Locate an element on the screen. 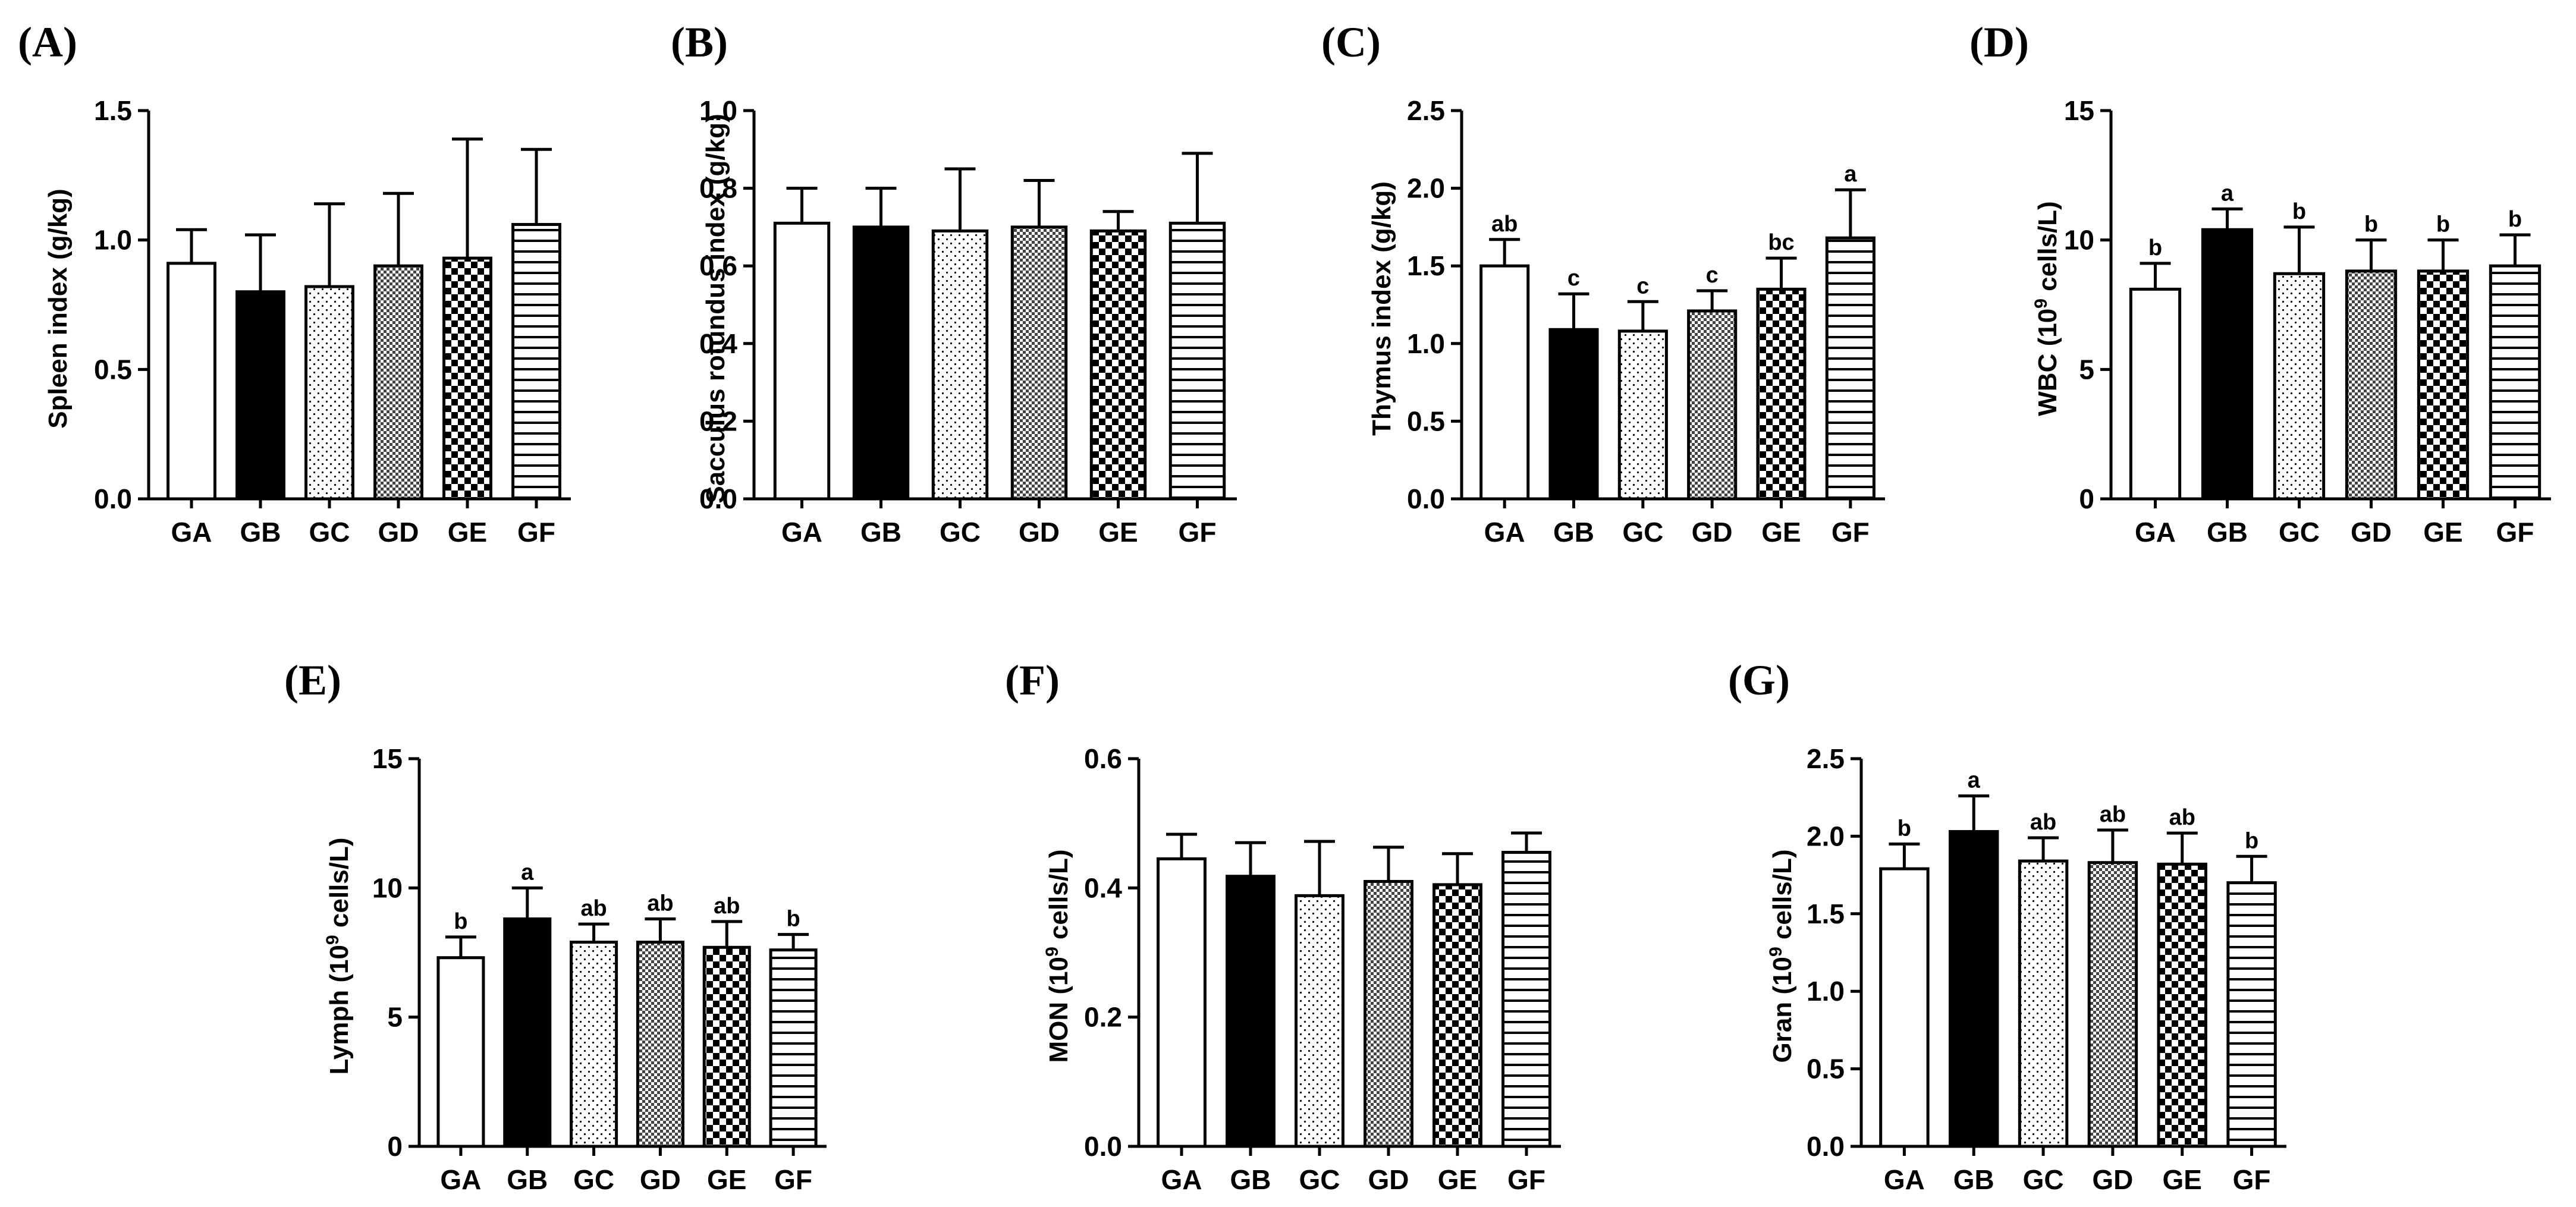 The width and height of the screenshot is (2576, 1207). panel-label: (D) is located at coordinates (1999, 42).